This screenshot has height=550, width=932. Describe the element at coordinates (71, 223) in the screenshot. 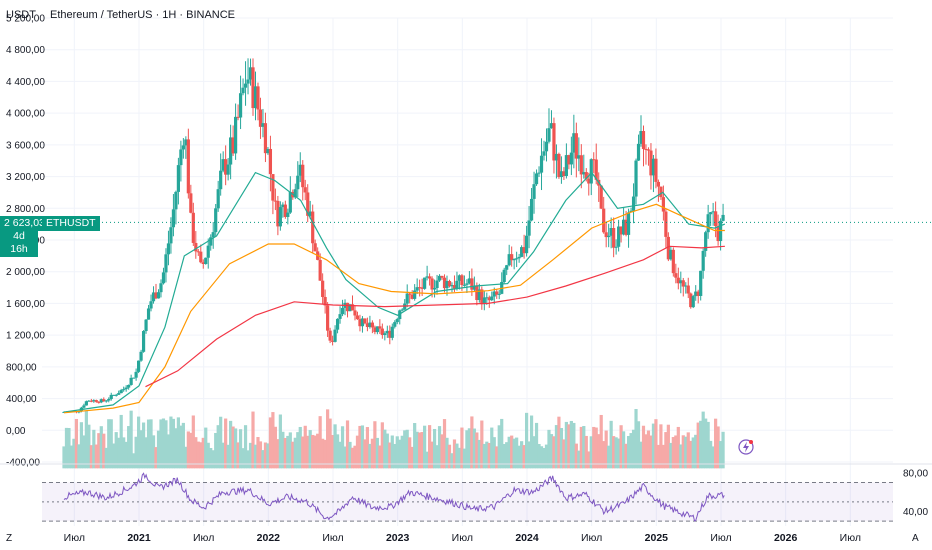

I see `symbol-tag: ETHUSDT` at that location.